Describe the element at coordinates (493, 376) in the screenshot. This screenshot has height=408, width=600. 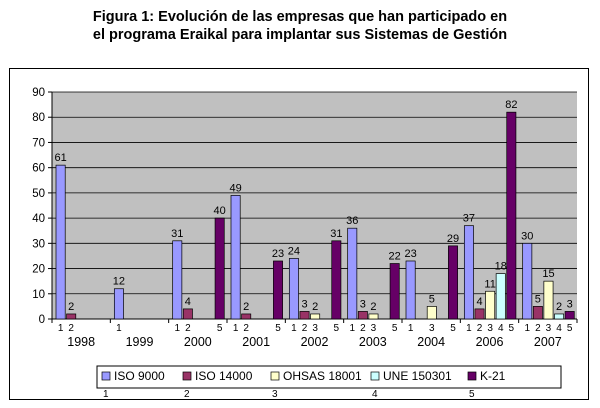
I see `legend-label: K-21` at that location.